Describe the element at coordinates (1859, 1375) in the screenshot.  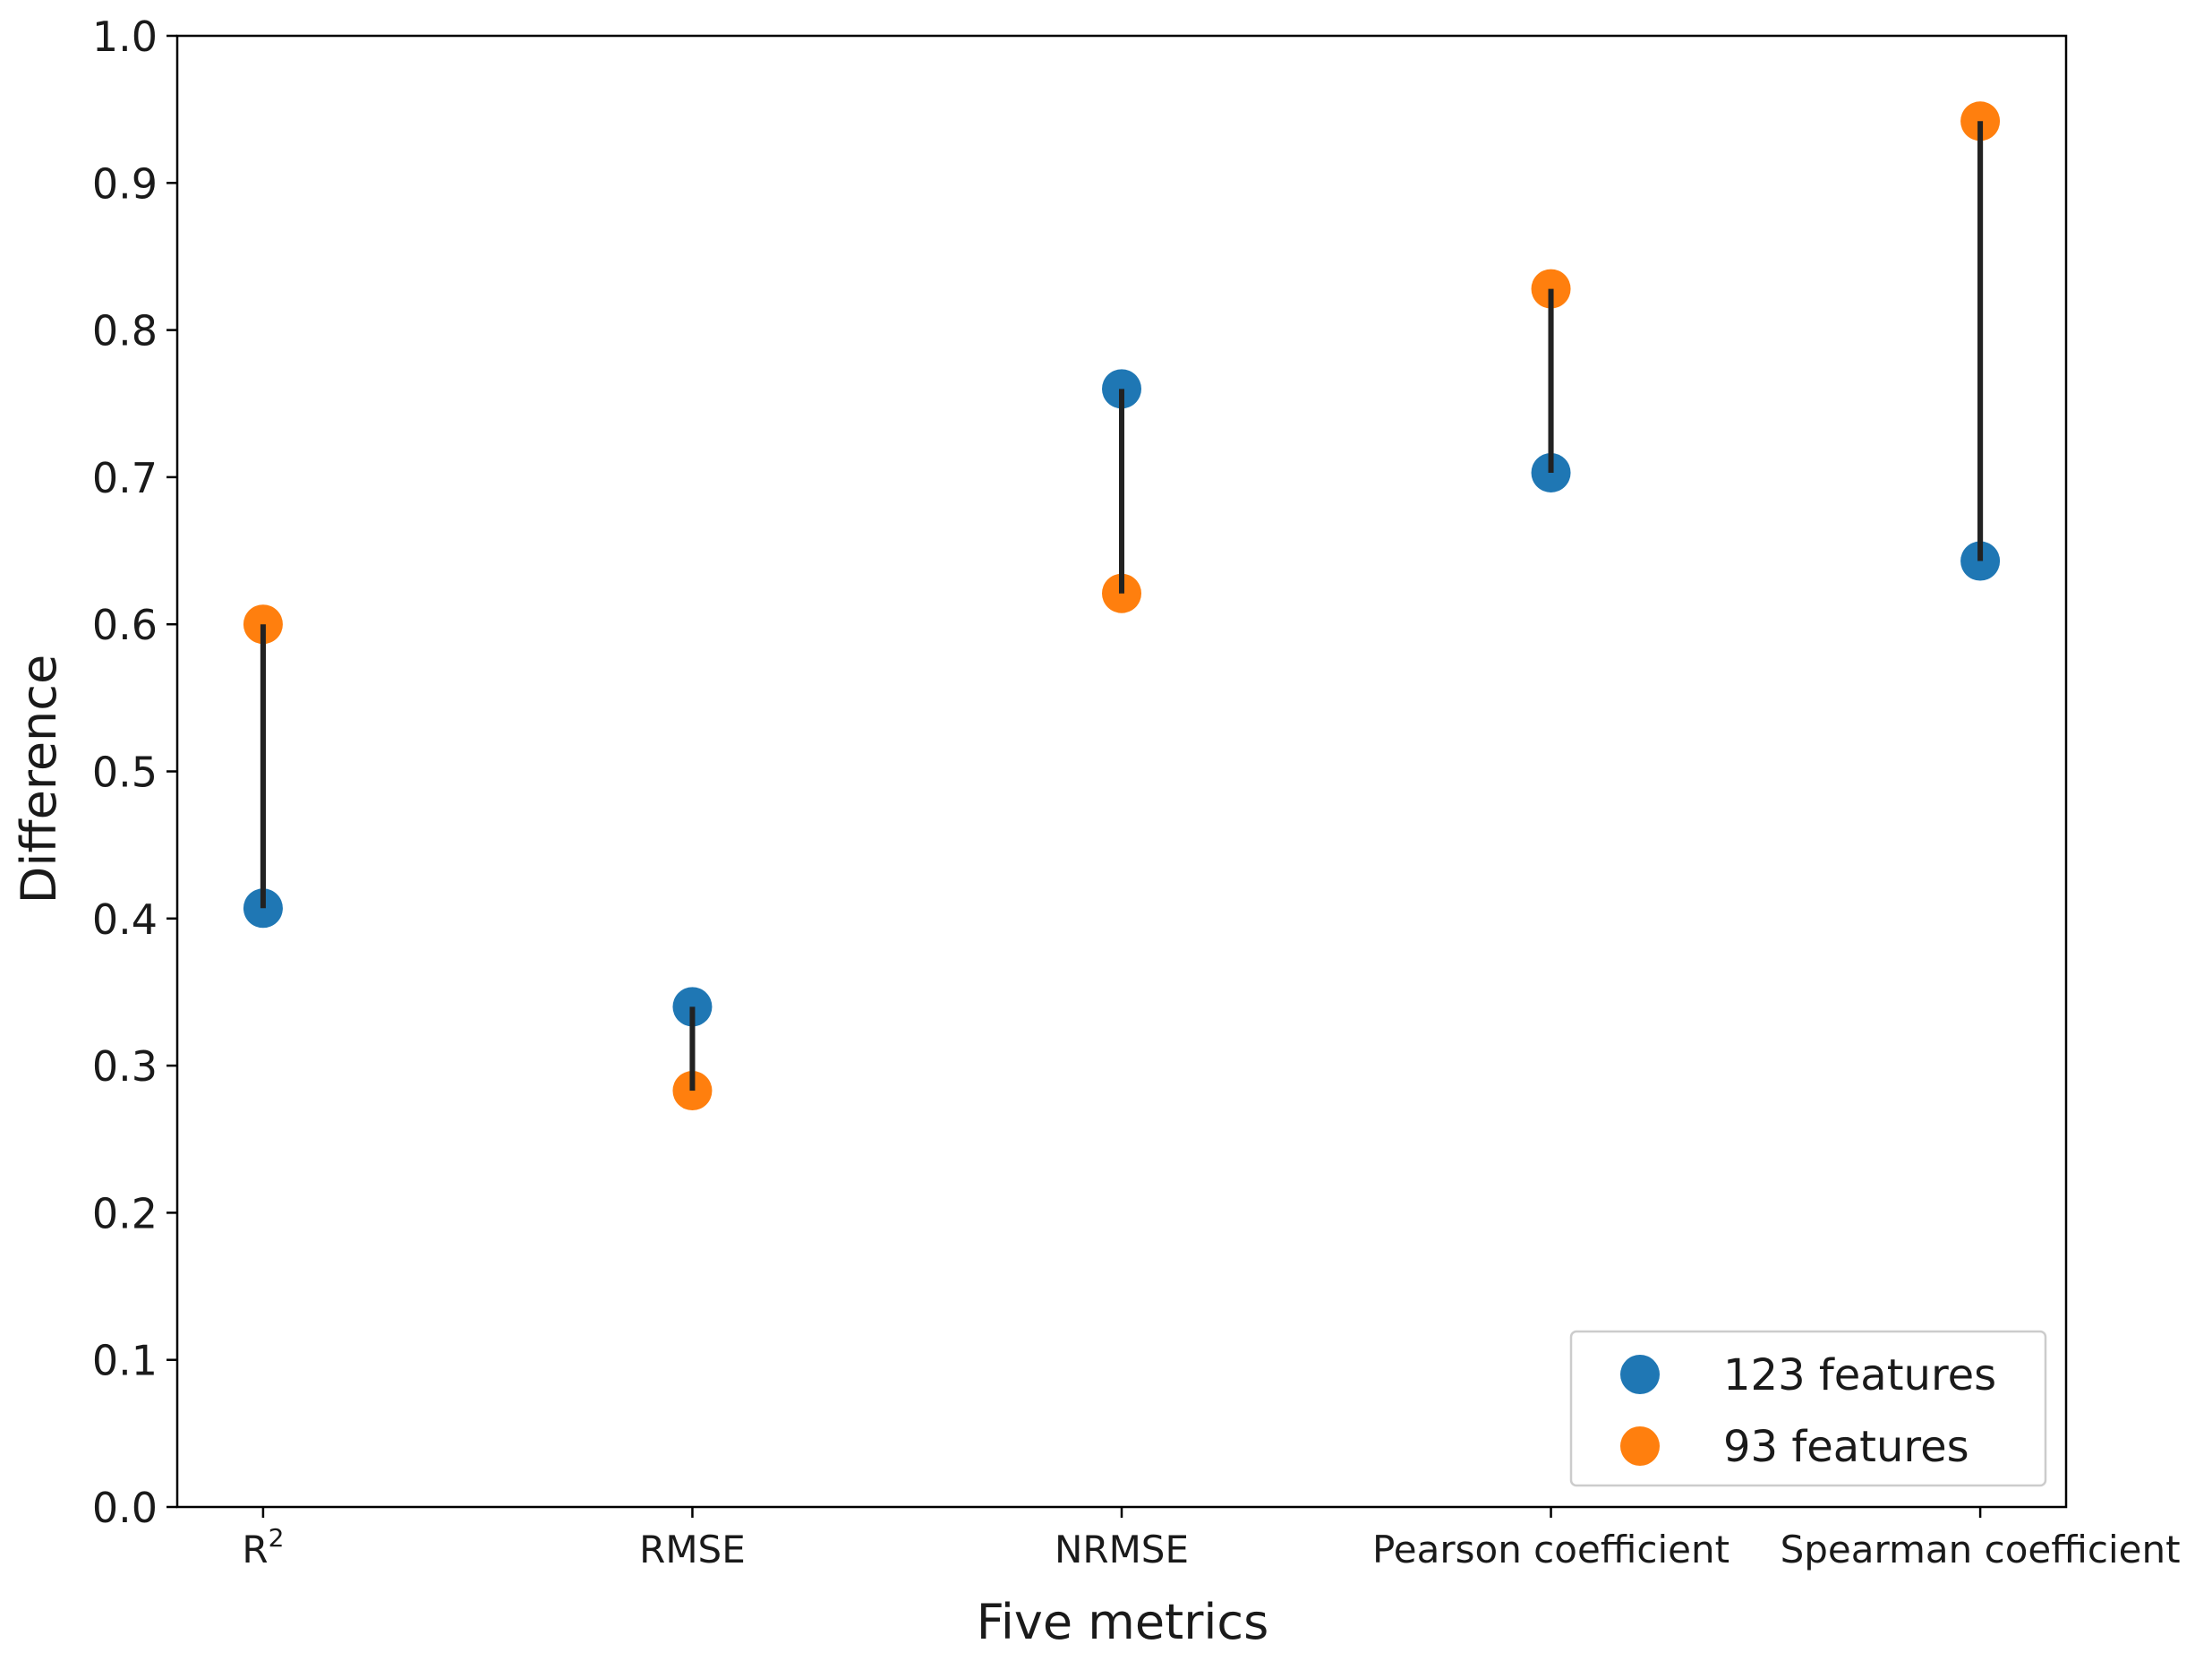
I see `legend-label: 123 features` at that location.